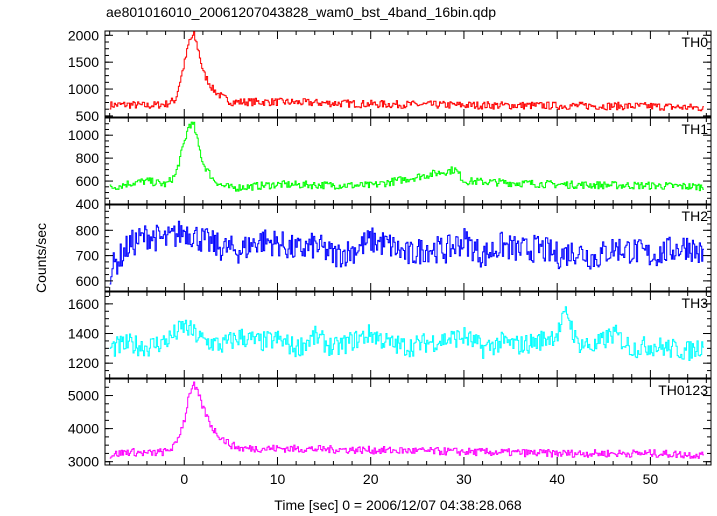  I want to click on x-axis-label: Time [sec] 0 = 2006/12/07 04:38:28.068, so click(398, 505).